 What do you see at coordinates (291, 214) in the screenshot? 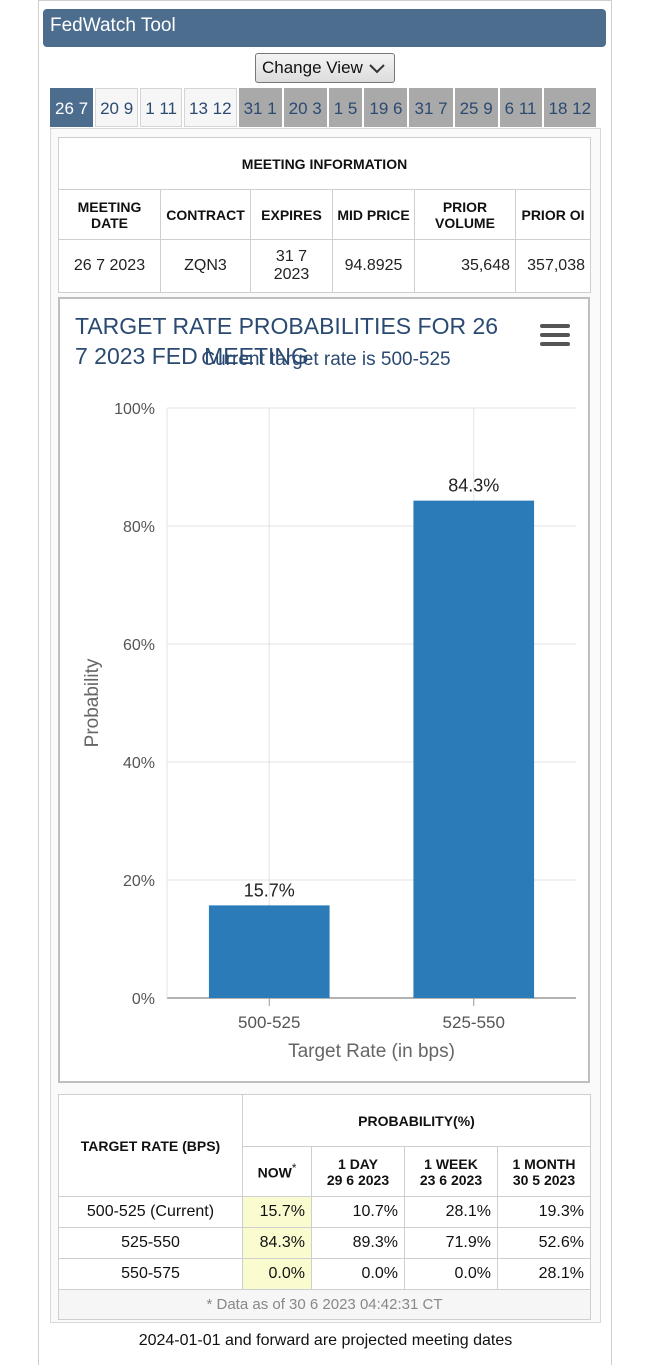
I see `header-expires: EXPIRES` at bounding box center [291, 214].